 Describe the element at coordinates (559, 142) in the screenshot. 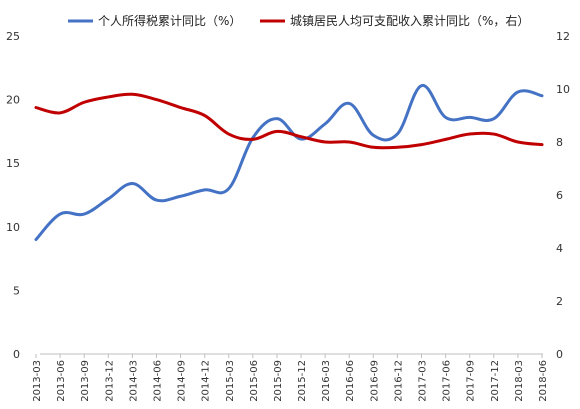

I see `y-right-tick-label: 8` at that location.